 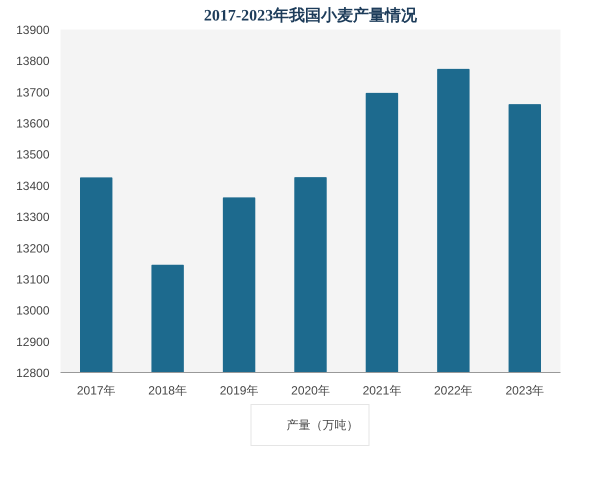 What do you see at coordinates (33, 185) in the screenshot?
I see `y-tick-label: 13400` at bounding box center [33, 185].